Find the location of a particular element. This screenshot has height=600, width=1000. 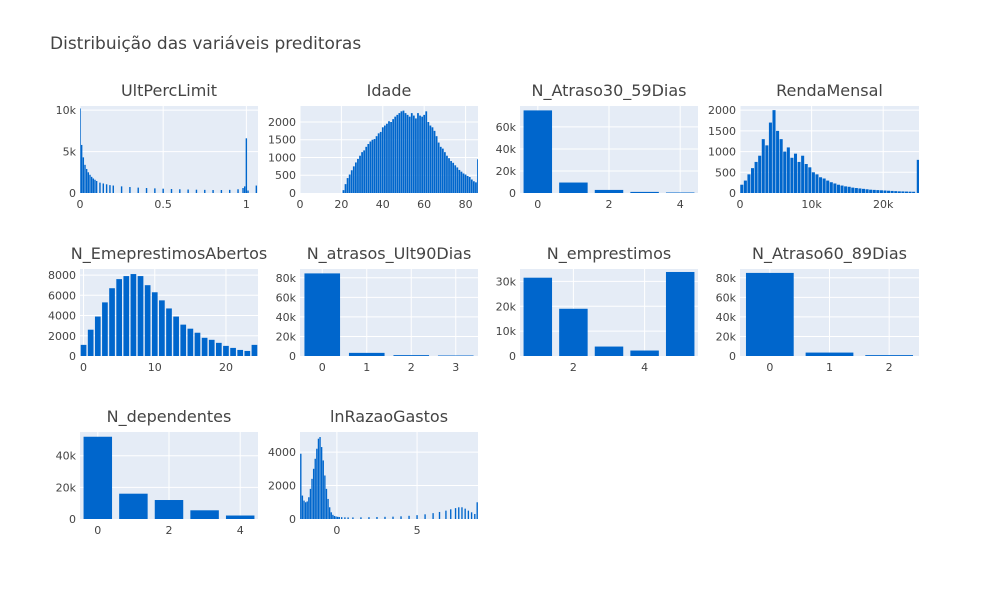

x-tick-label: 1 is located at coordinates (366, 367).